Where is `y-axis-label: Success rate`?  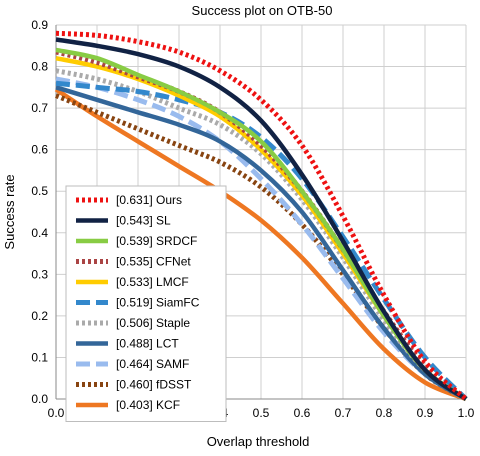
y-axis-label: Success rate is located at coordinates (9, 211).